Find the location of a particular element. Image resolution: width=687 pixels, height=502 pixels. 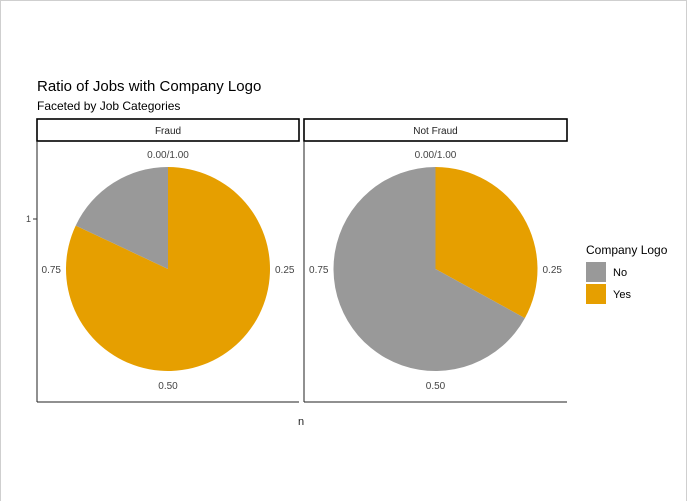

legend: Company Logo No Yes is located at coordinates (627, 273).